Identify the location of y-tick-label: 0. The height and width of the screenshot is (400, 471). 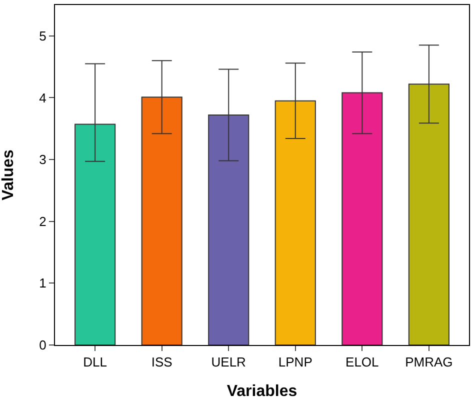
(42, 345).